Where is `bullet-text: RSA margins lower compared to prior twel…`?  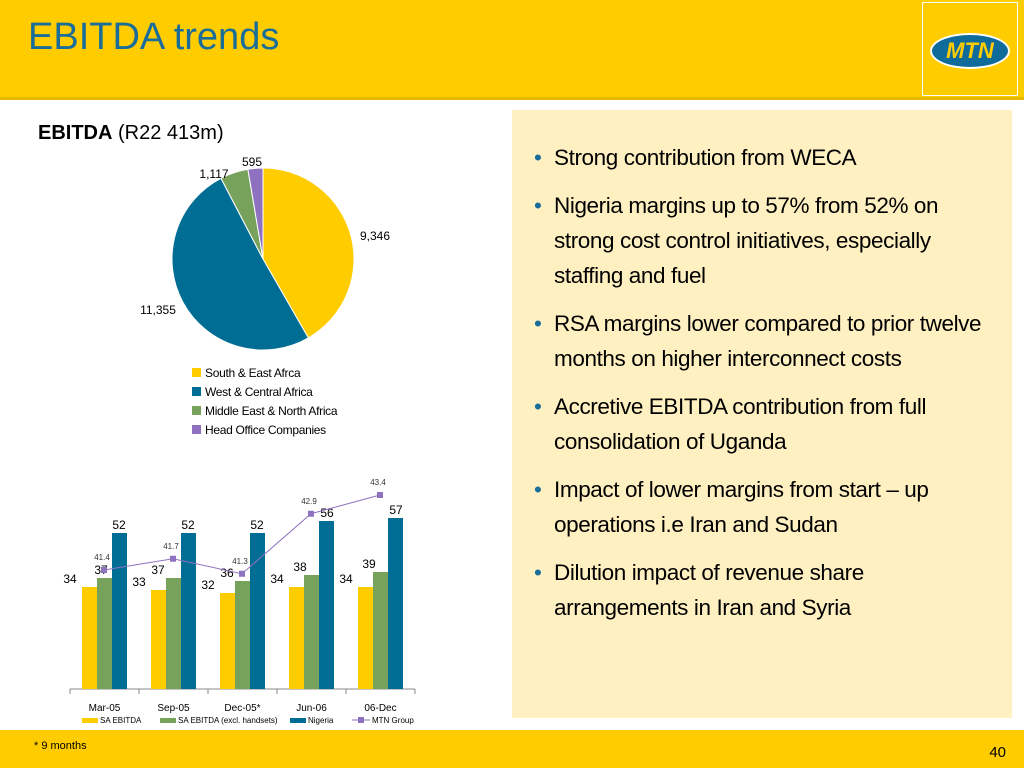 bullet-text: RSA margins lower compared to prior twel… is located at coordinates (768, 341).